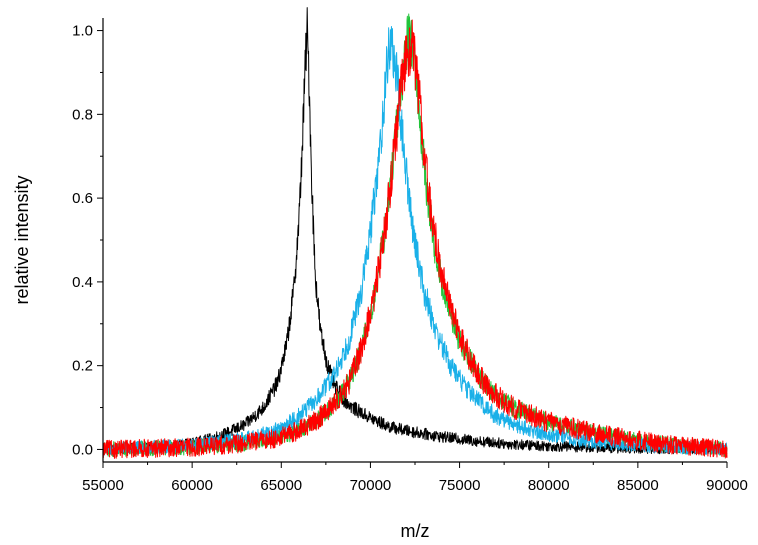  I want to click on x-tick-label: 90000, so click(727, 485).